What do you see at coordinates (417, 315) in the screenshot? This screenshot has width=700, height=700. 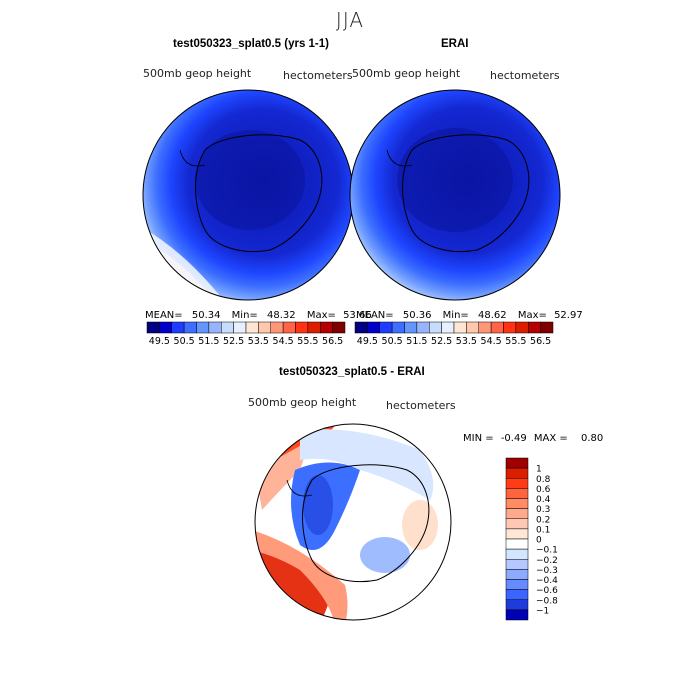 I see `mean-value: 50.36` at bounding box center [417, 315].